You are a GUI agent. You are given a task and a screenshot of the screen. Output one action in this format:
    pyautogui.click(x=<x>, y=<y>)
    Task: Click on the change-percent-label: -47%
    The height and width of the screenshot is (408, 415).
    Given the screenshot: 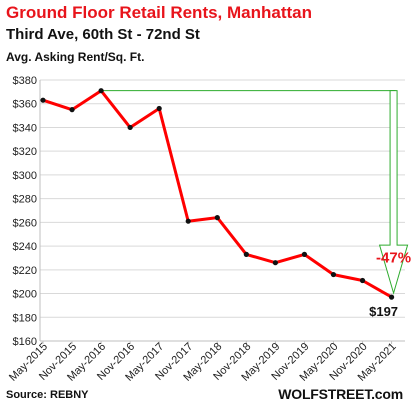 What is the action you would take?
    pyautogui.click(x=393, y=258)
    